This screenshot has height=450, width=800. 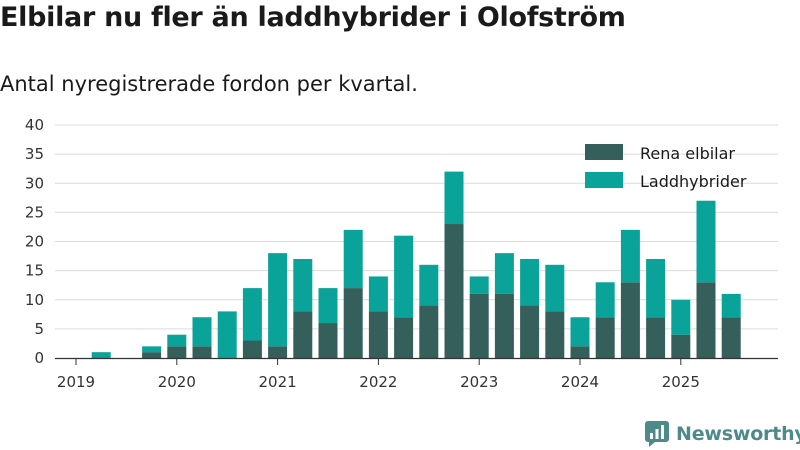 What do you see at coordinates (681, 382) in the screenshot?
I see `x-tick-label-2025: 2025` at bounding box center [681, 382].